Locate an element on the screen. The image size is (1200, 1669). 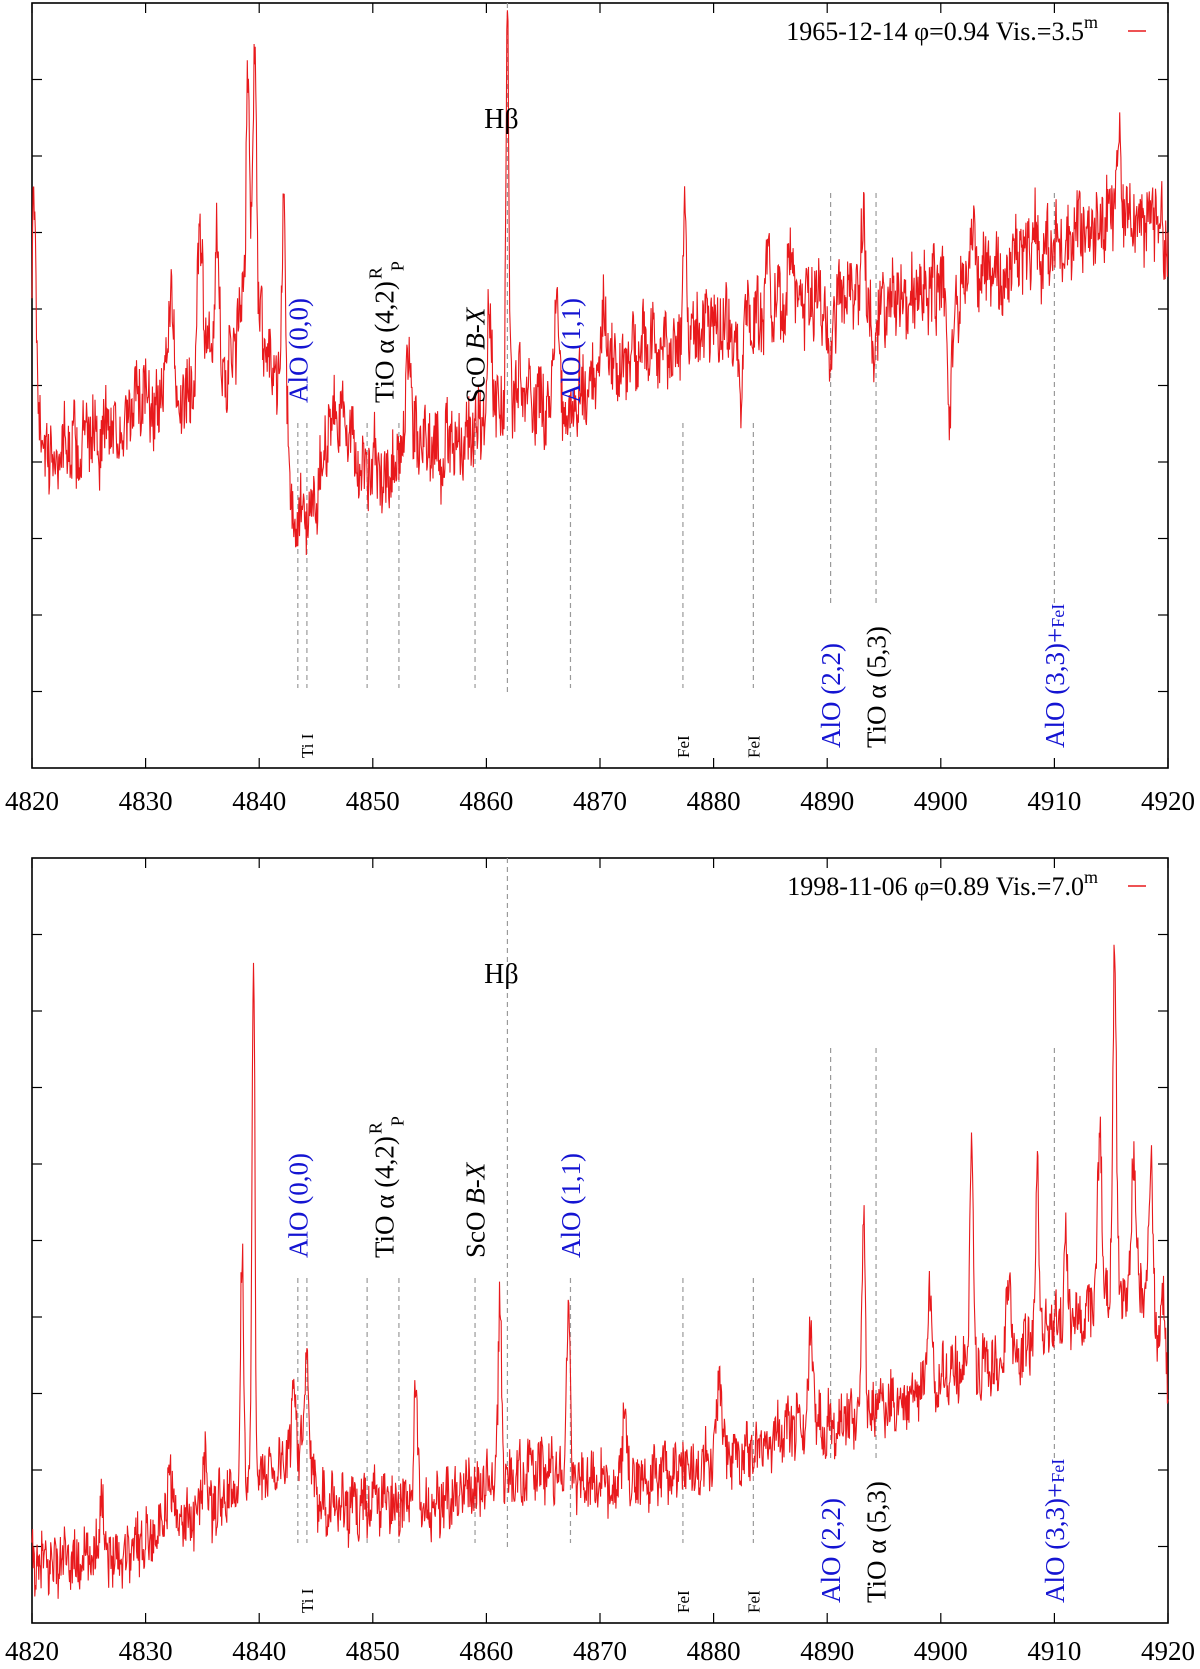
legend-label: 1998-11-06 φ=0.89 Vis.=7.0m is located at coordinates (942, 884).